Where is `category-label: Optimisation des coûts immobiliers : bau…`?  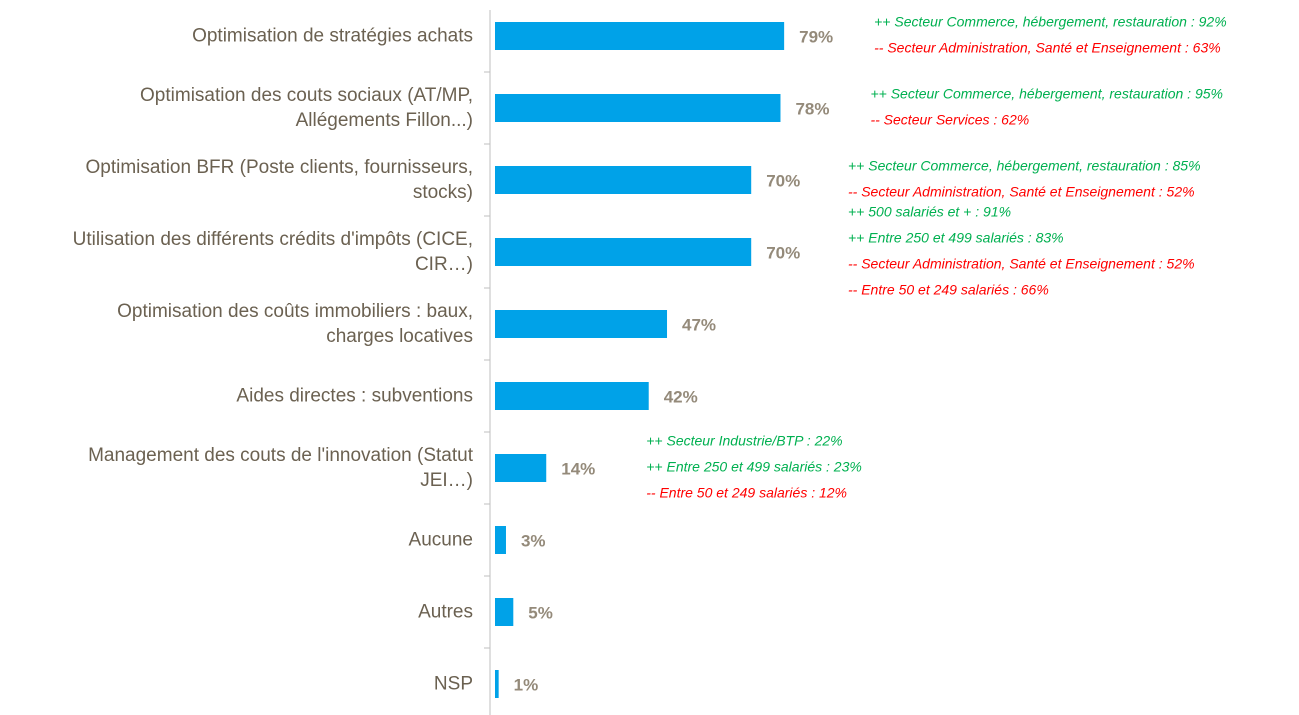
category-label: Optimisation des coûts immobiliers : bau… is located at coordinates (295, 324).